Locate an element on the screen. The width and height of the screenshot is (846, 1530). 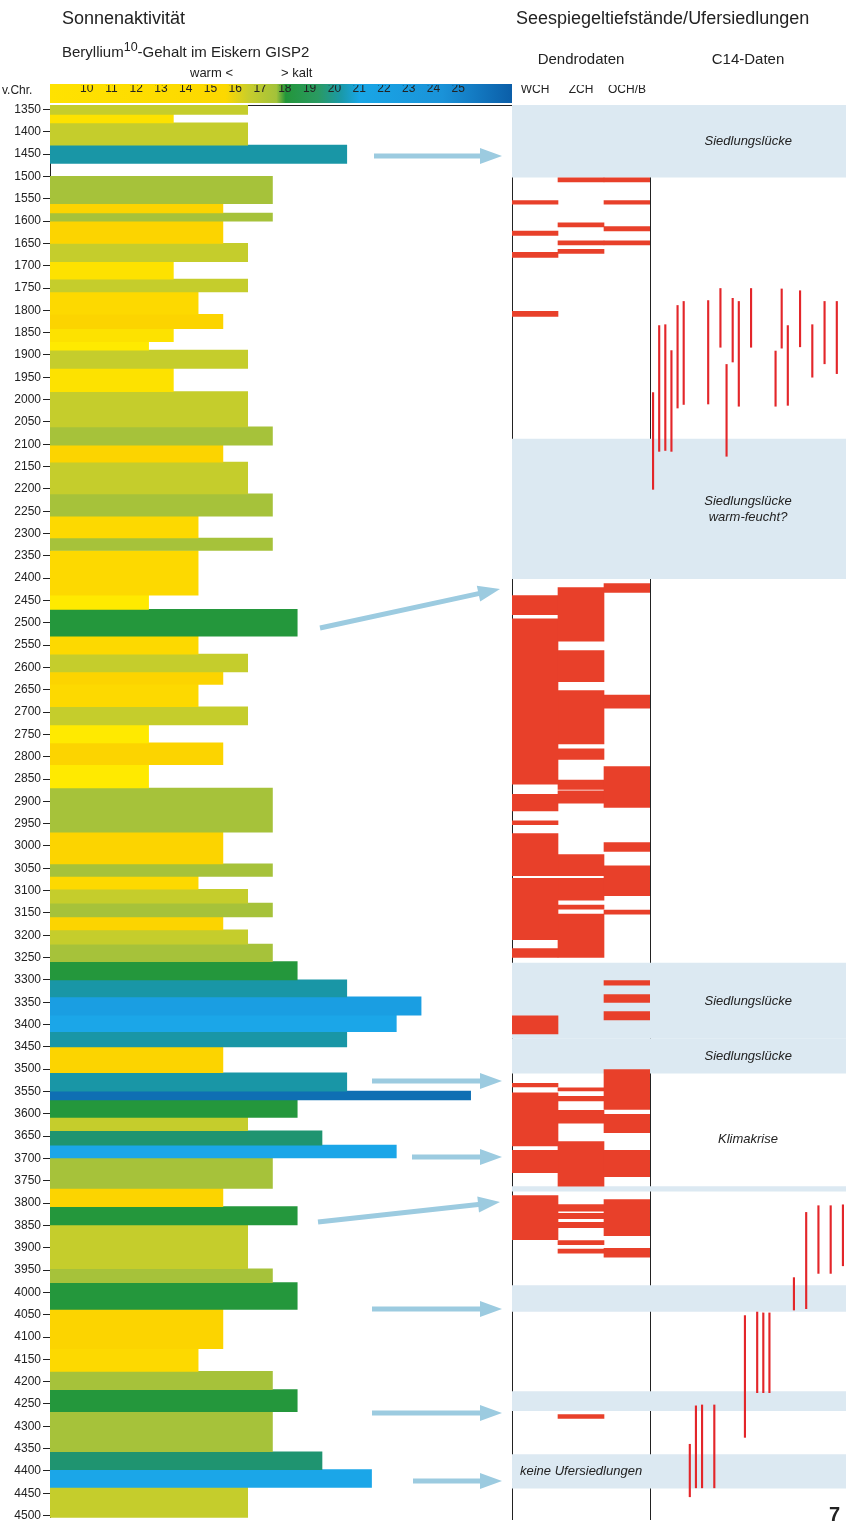
y-tick-label: 4200 is located at coordinates (28, 1380).